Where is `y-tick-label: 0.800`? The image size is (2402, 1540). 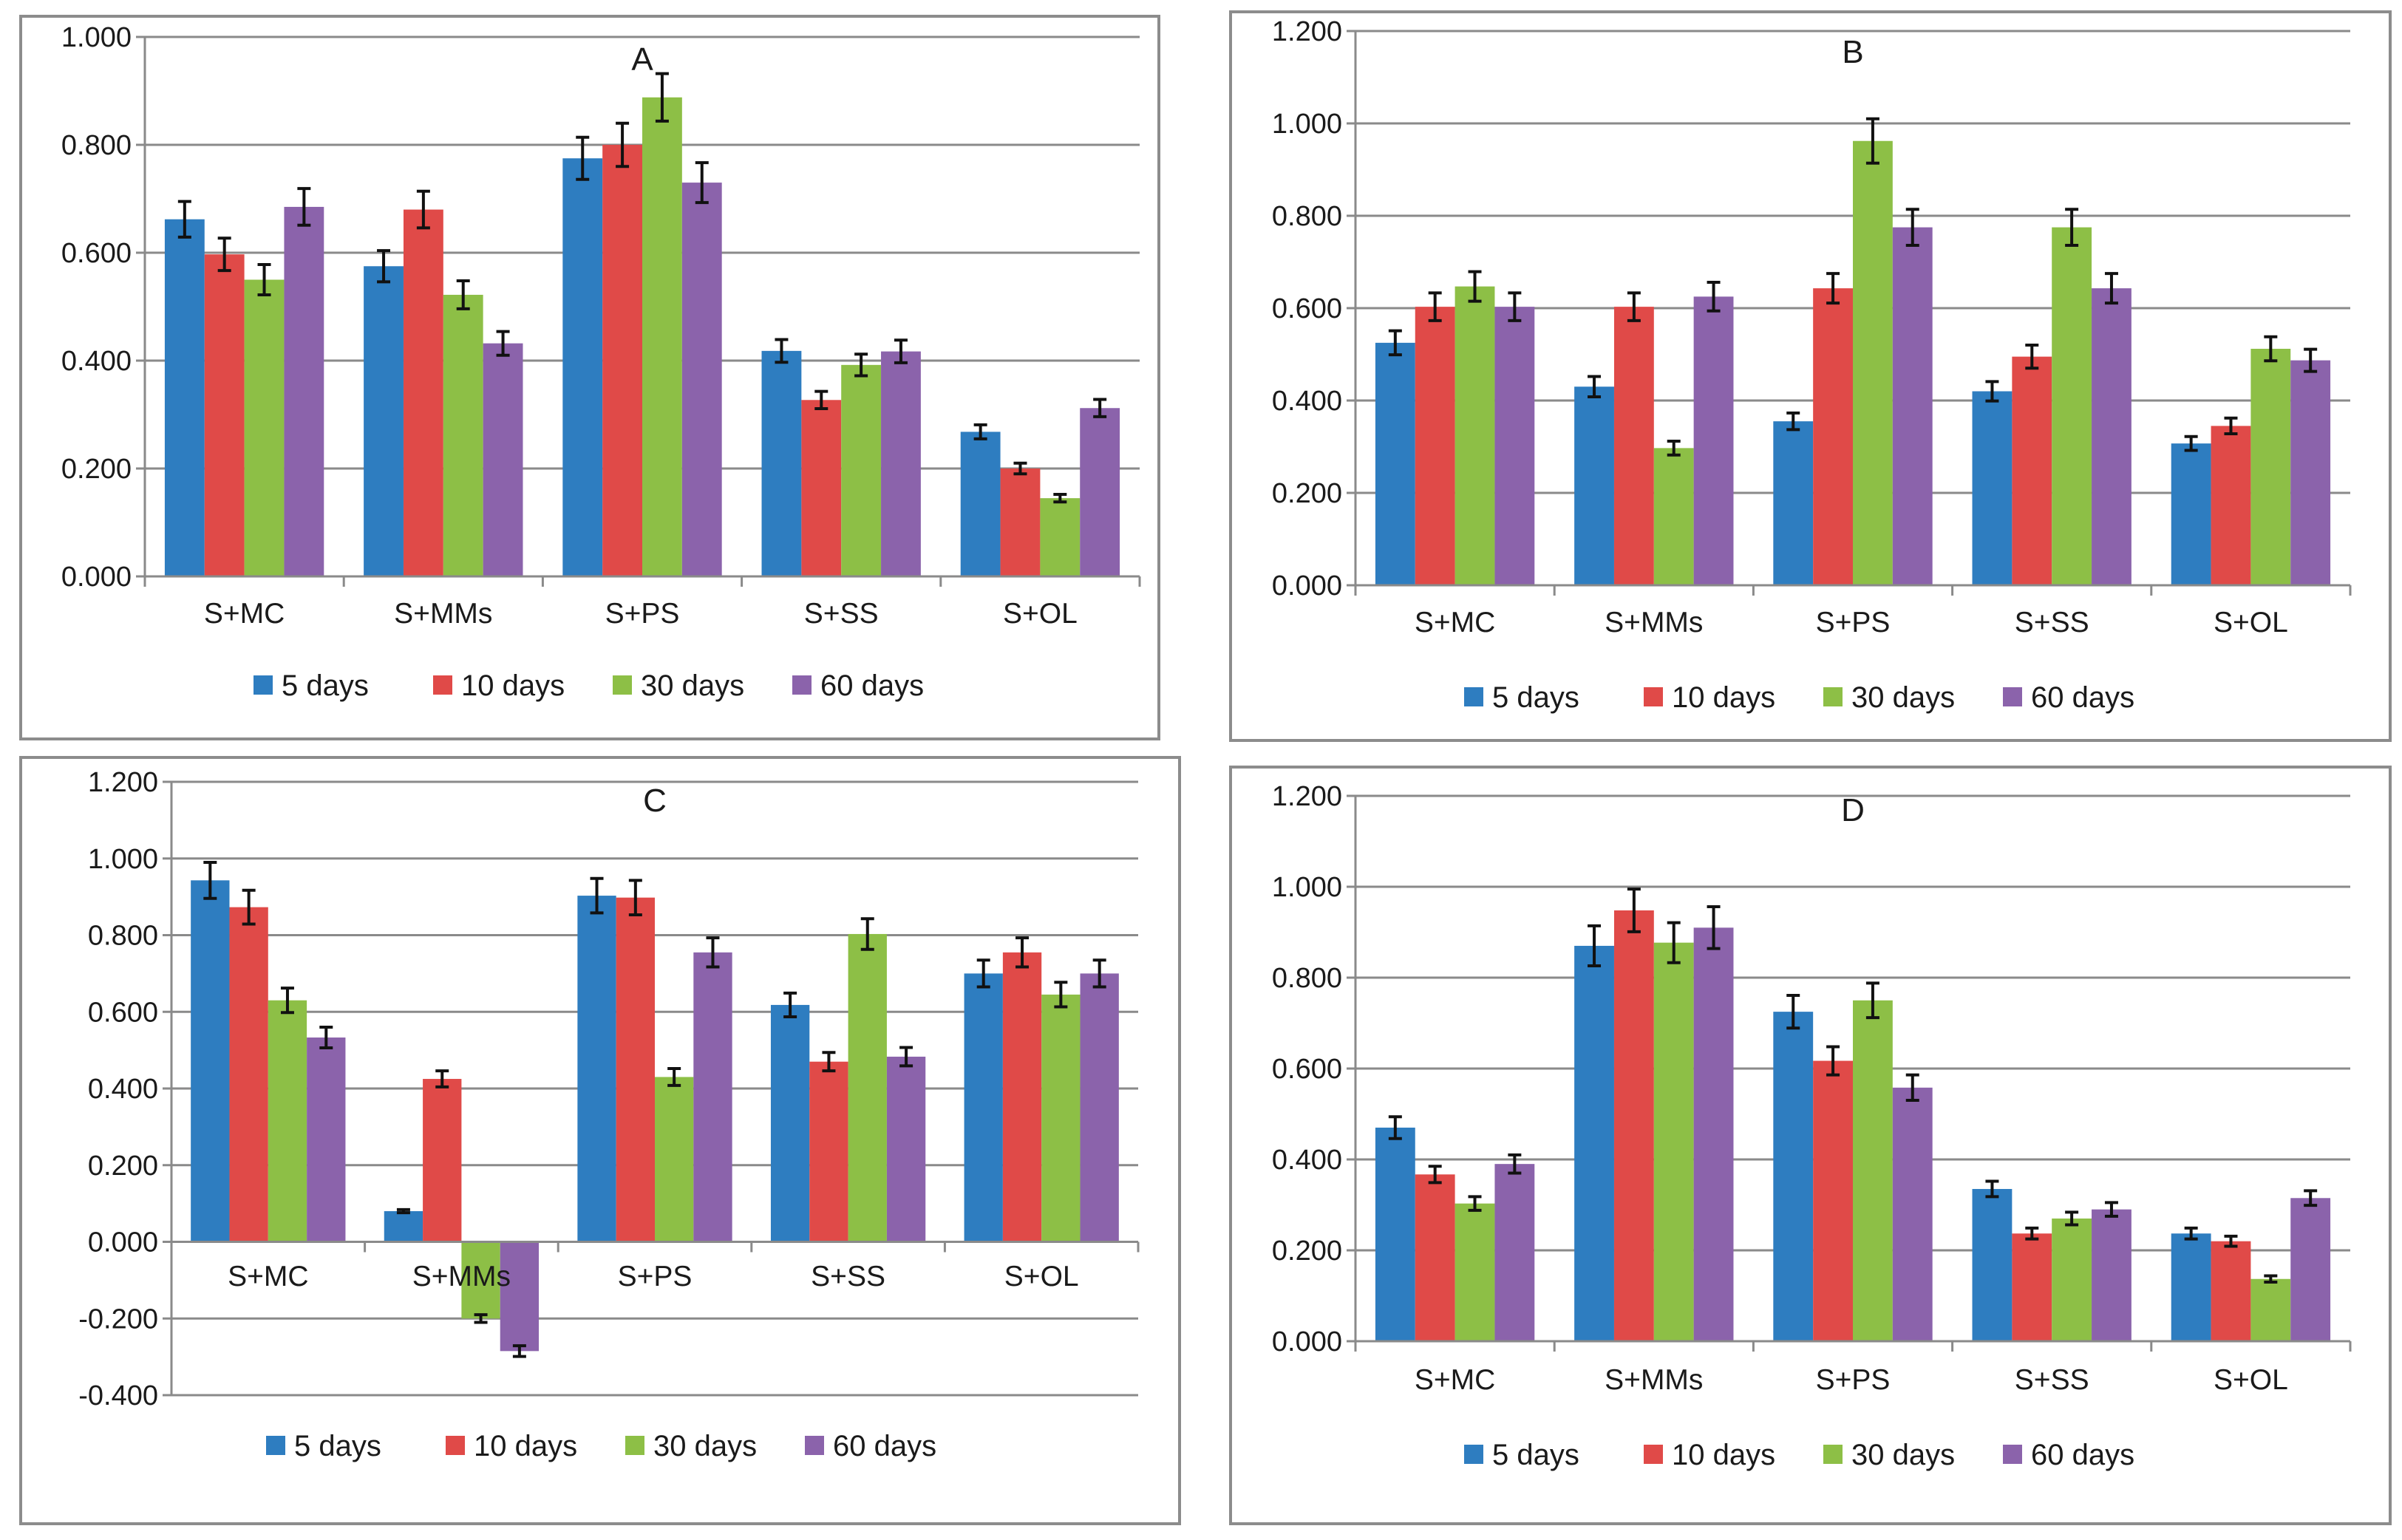 y-tick-label: 0.800 is located at coordinates (123, 936).